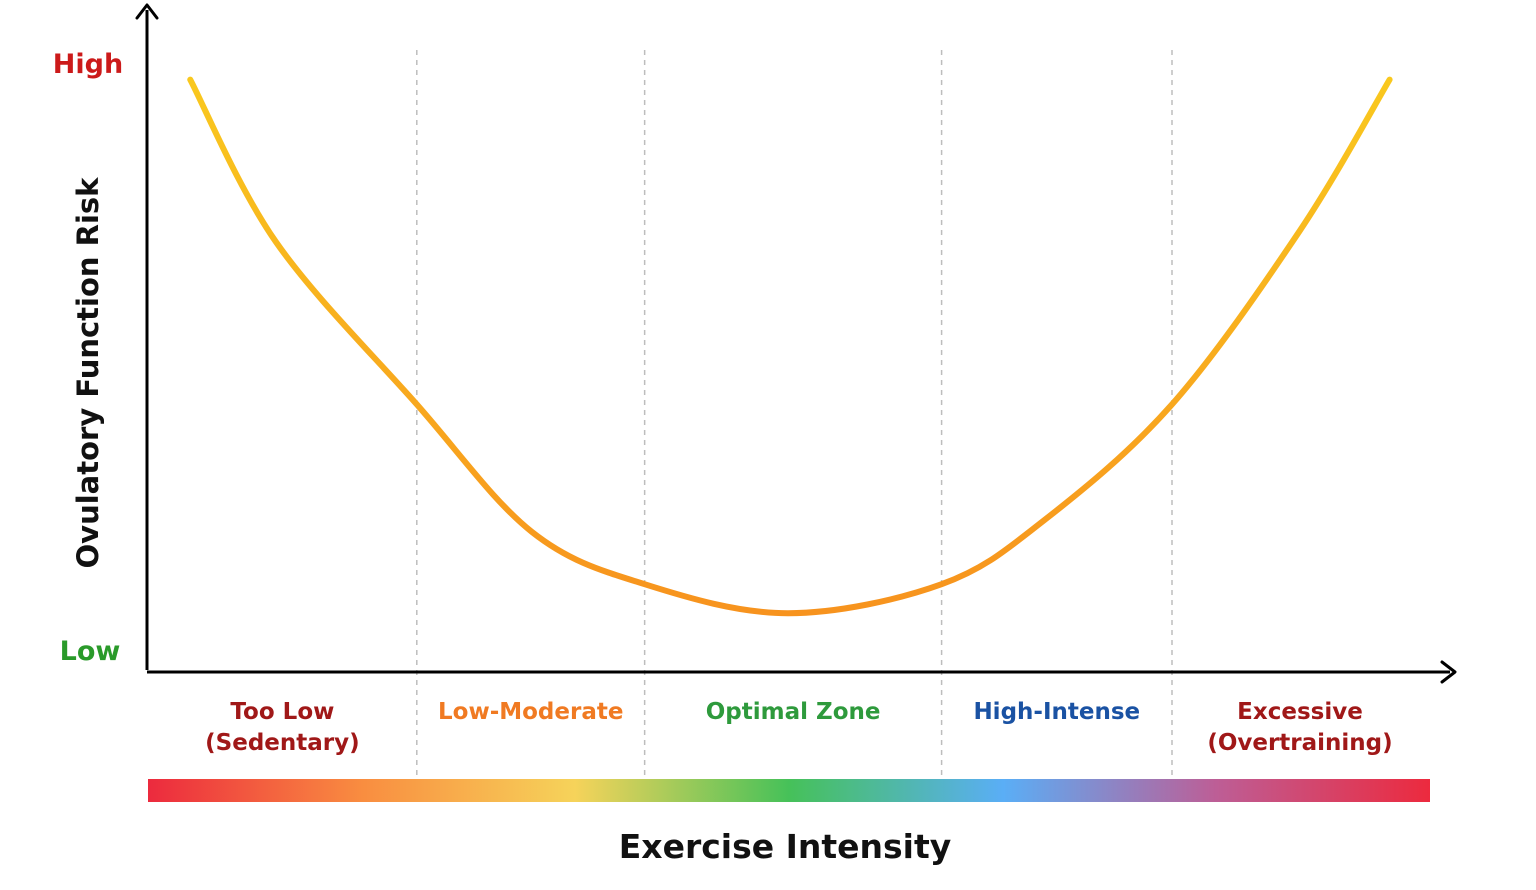  I want to click on zone-sublabel-1: (Sedentary), so click(282, 743).